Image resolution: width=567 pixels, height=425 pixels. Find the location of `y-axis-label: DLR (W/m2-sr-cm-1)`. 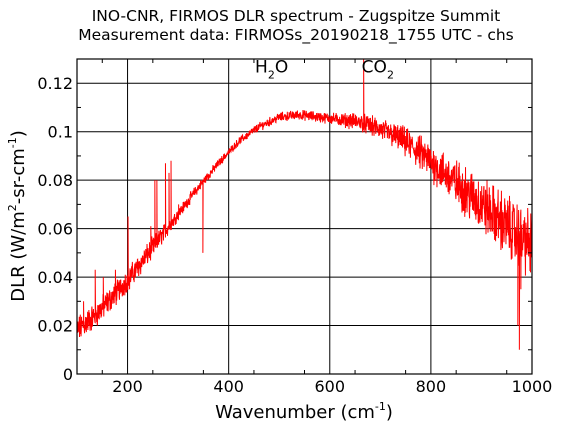

y-axis-label: DLR (W/m2-sr-cm-1) is located at coordinates (17, 216).